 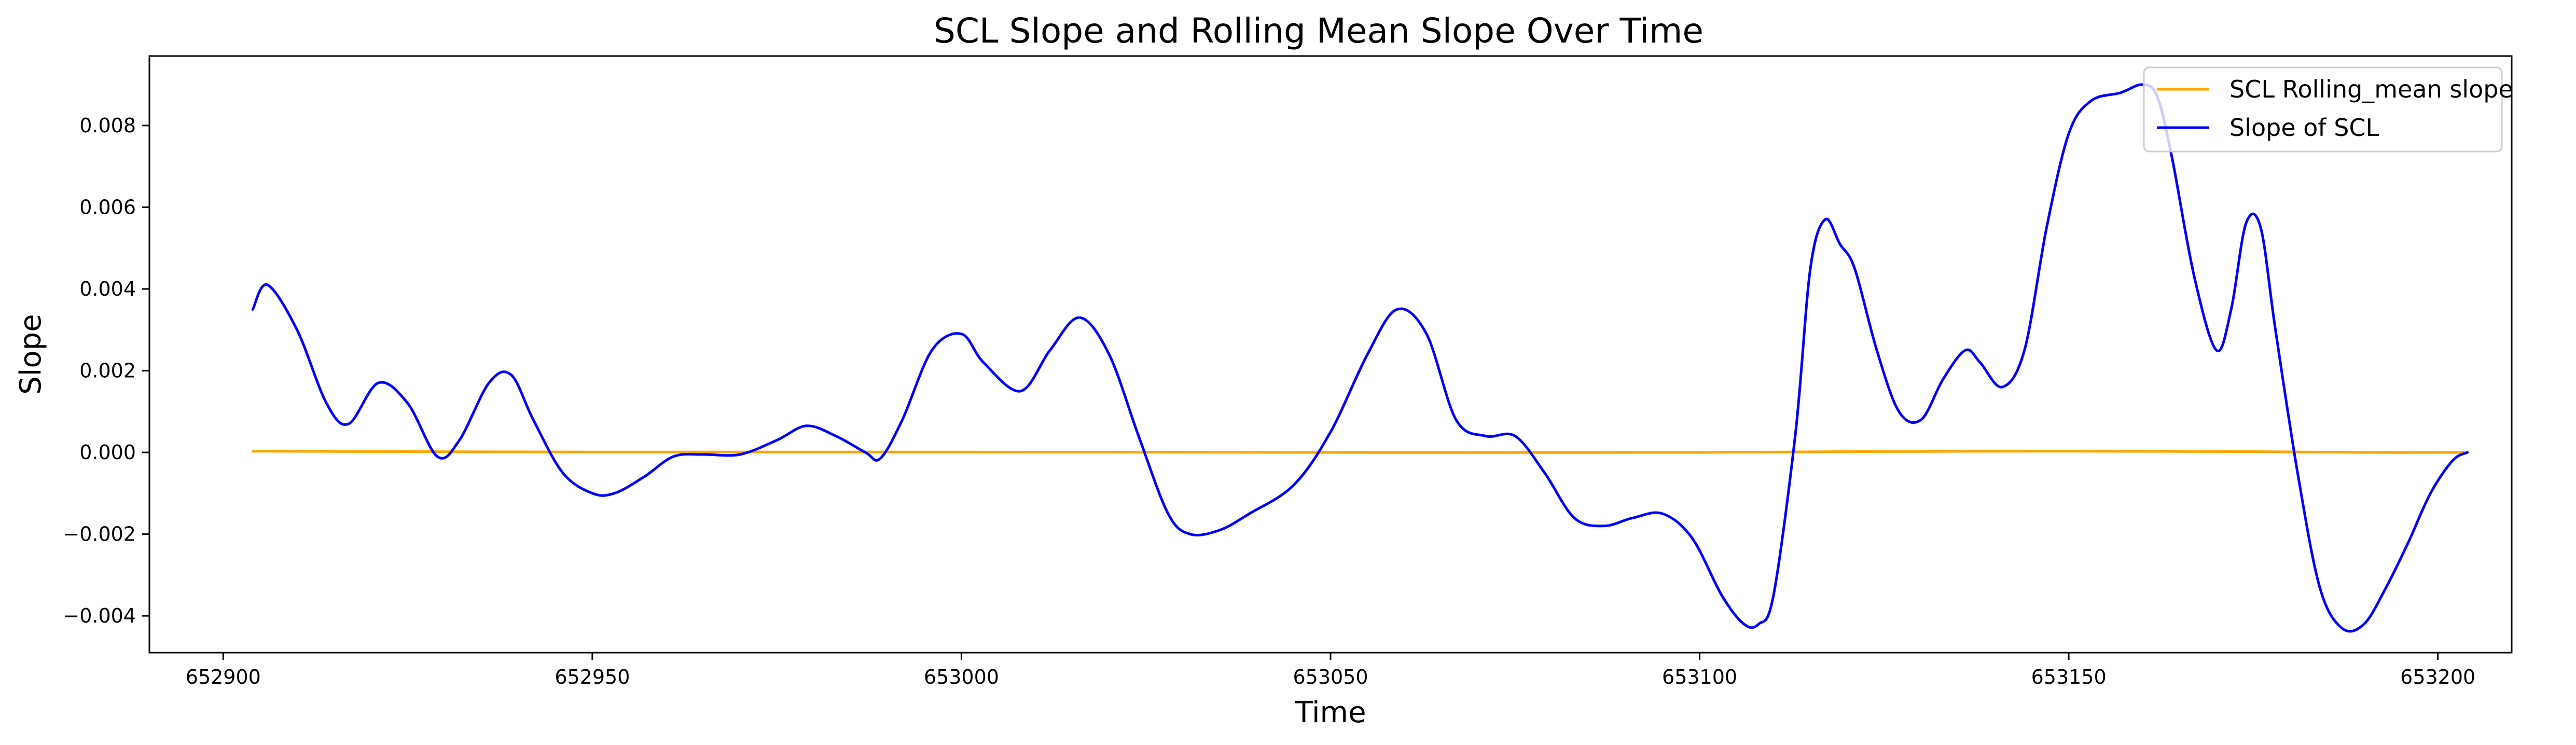 What do you see at coordinates (1360, 452) in the screenshot?
I see `series-line-rolling-mean-slope` at bounding box center [1360, 452].